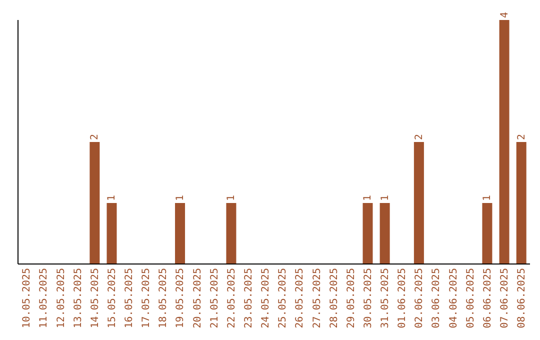 This screenshot has width=540, height=340. I want to click on x-tick-label: 23.05.2025, so click(249, 298).